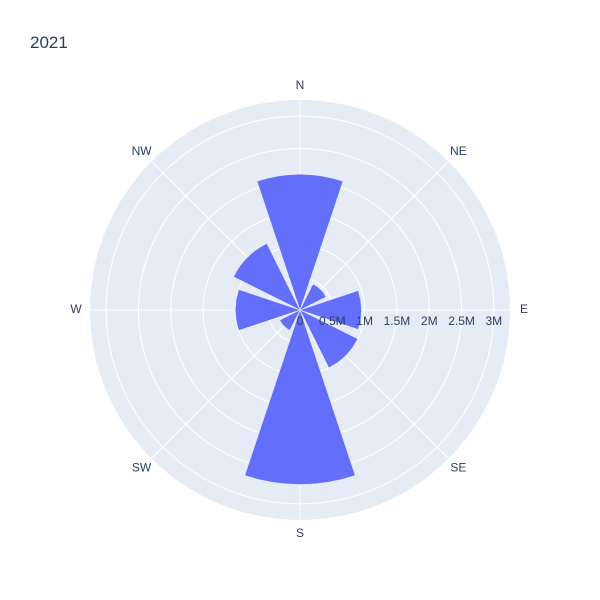 This screenshot has height=600, width=600. What do you see at coordinates (300, 85) in the screenshot?
I see `direction-label-n: N` at bounding box center [300, 85].